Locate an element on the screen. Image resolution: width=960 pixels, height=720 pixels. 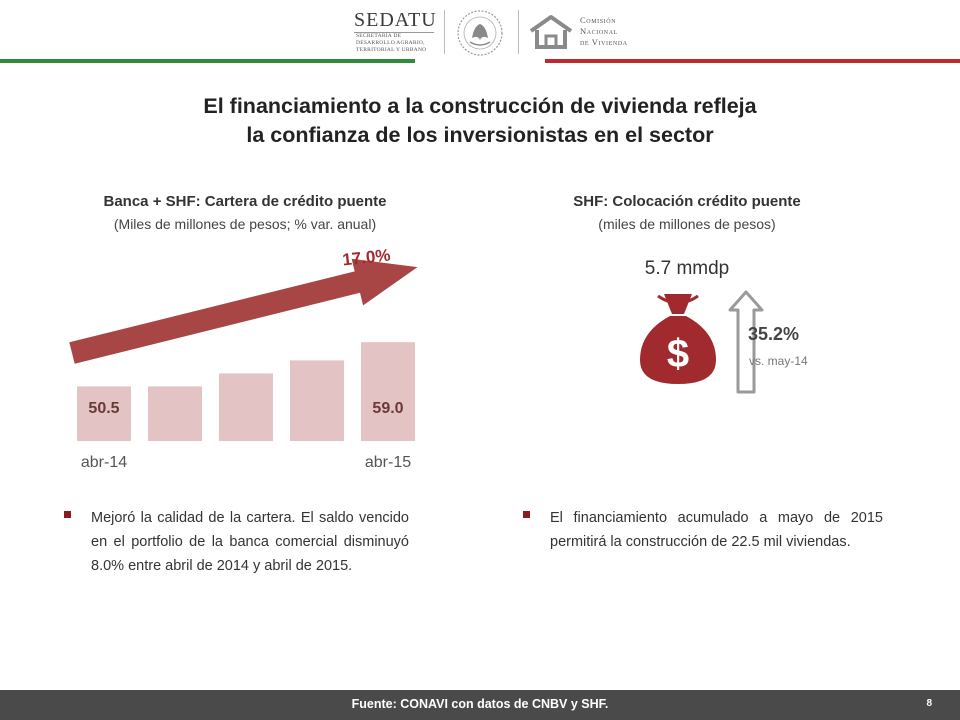
growth-percent-label: 17.0% is located at coordinates (366, 258).